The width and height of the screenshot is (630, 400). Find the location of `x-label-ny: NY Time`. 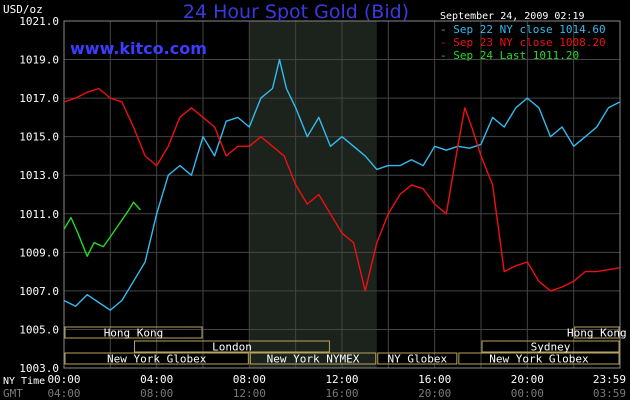

x-label-ny: NY Time is located at coordinates (24, 381).